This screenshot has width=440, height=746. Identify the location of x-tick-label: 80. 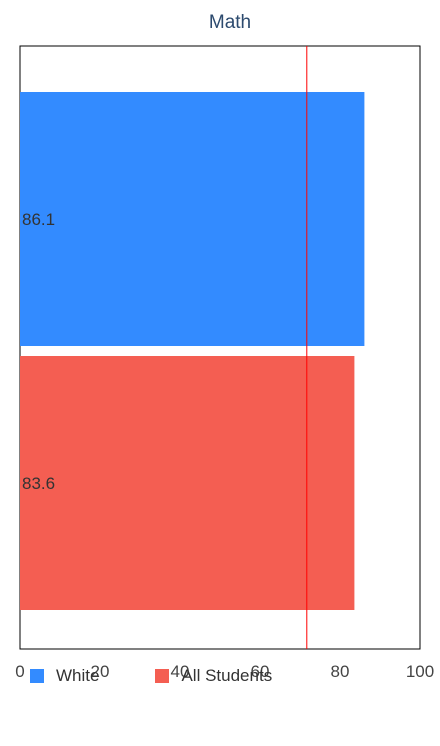
(340, 671).